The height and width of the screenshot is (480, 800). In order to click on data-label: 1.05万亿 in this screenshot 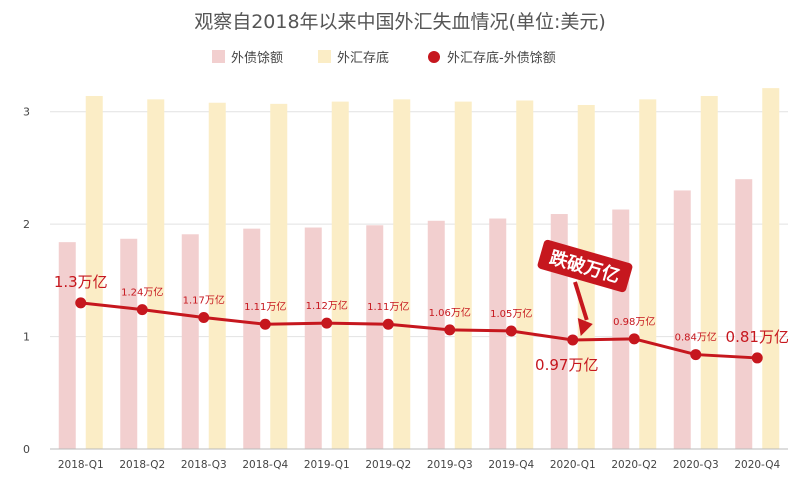, I will do `click(511, 313)`.